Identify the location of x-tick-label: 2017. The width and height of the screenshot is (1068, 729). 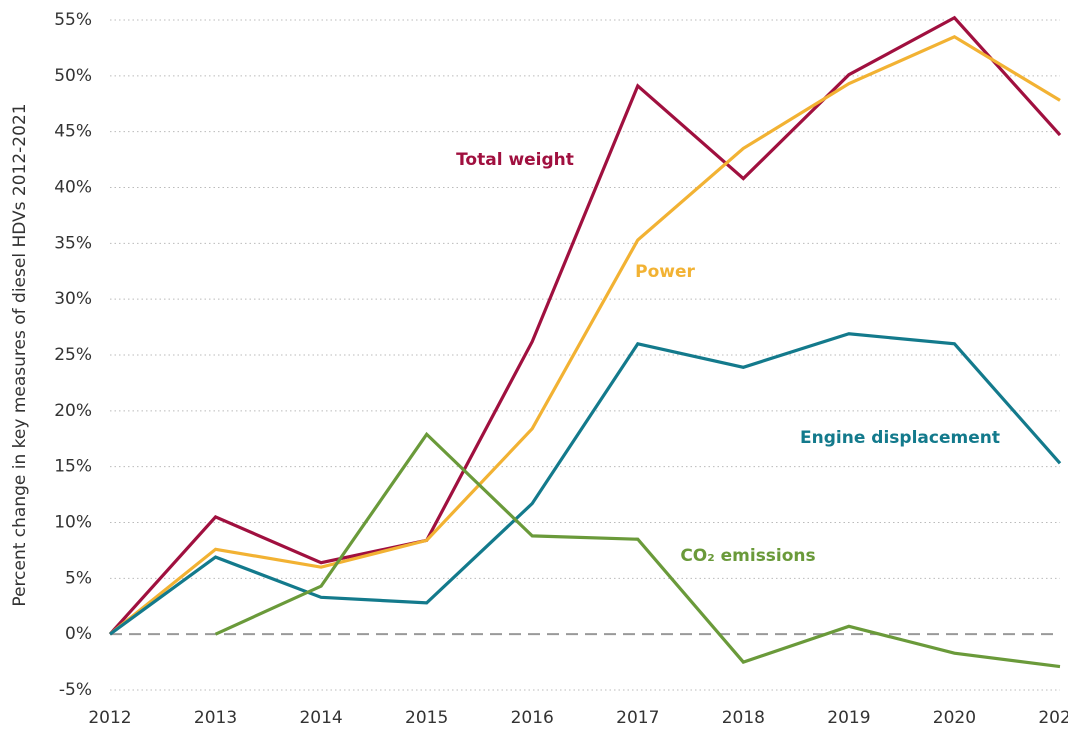
(637, 718).